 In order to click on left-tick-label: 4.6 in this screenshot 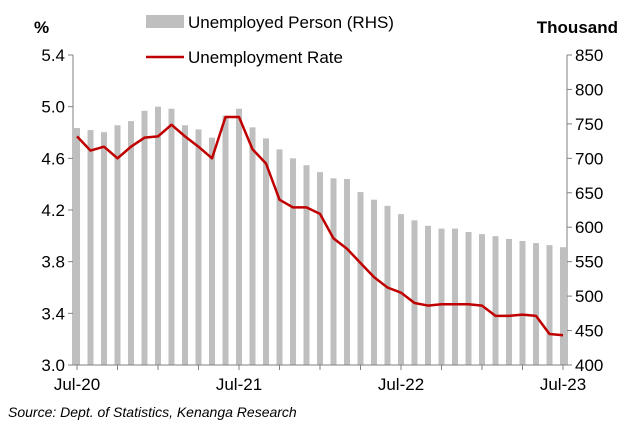, I will do `click(53, 158)`.